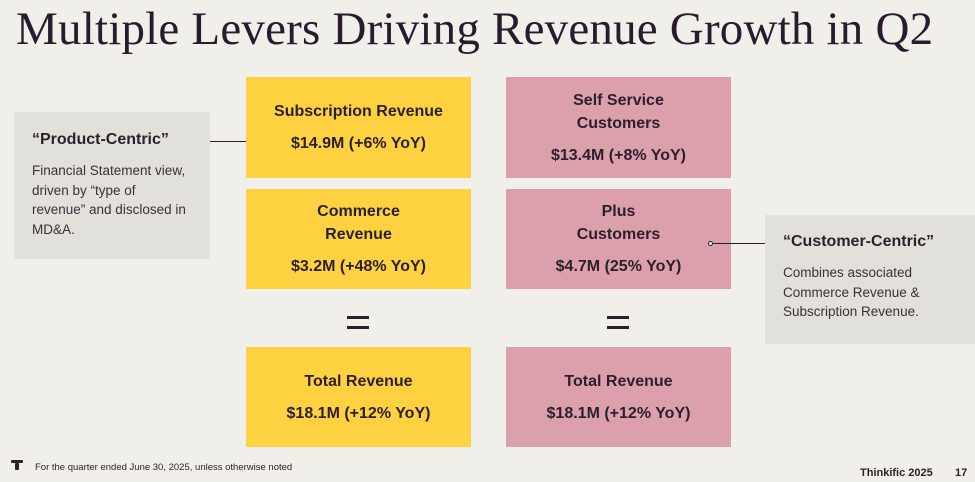 The image size is (975, 482). Describe the element at coordinates (618, 322) in the screenshot. I see `right-equals-sign` at that location.